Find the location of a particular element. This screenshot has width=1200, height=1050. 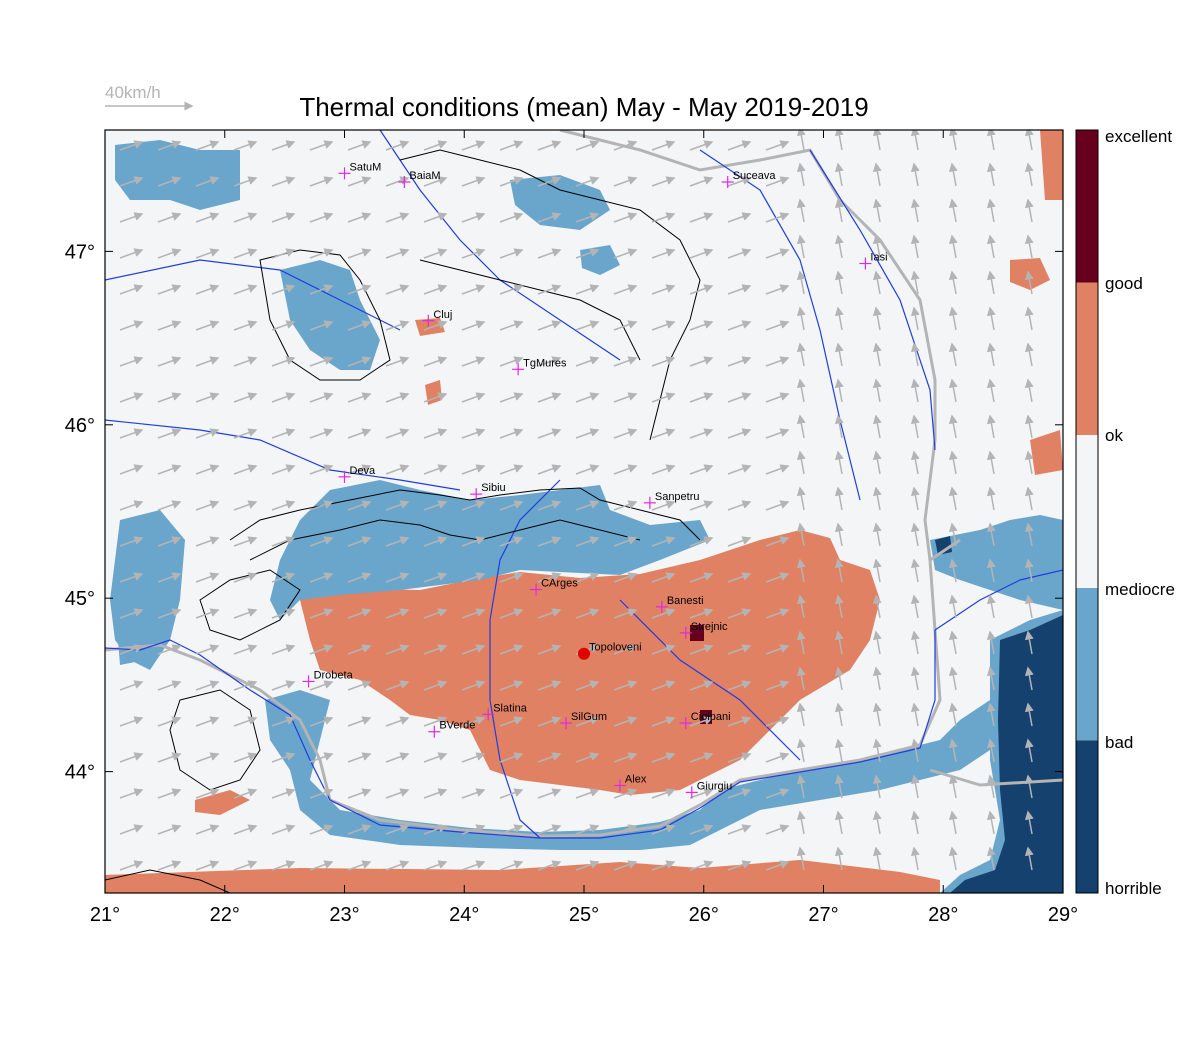

lon-tick-label: 27° is located at coordinates (823, 915).